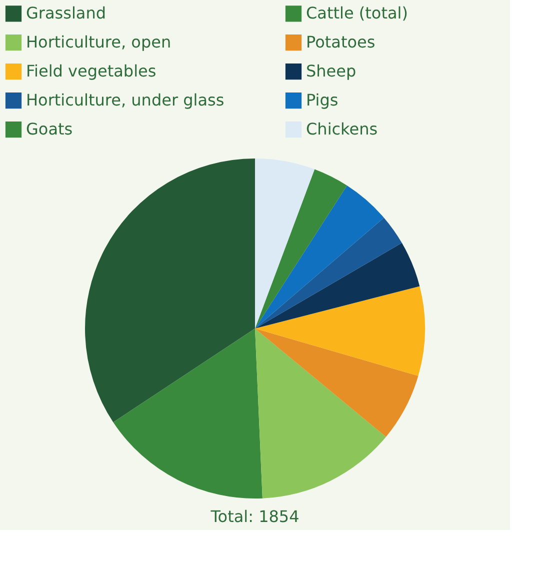 The image size is (544, 587). What do you see at coordinates (322, 100) in the screenshot?
I see `legend-label: Pigs` at bounding box center [322, 100].